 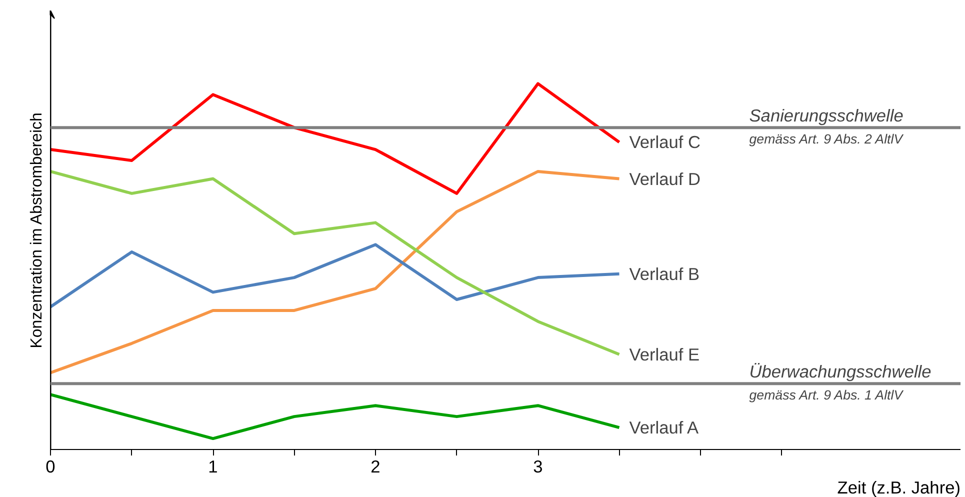 What do you see at coordinates (899, 487) in the screenshot?
I see `x-axis-title: Zeit (z.B. Jahre)` at bounding box center [899, 487].